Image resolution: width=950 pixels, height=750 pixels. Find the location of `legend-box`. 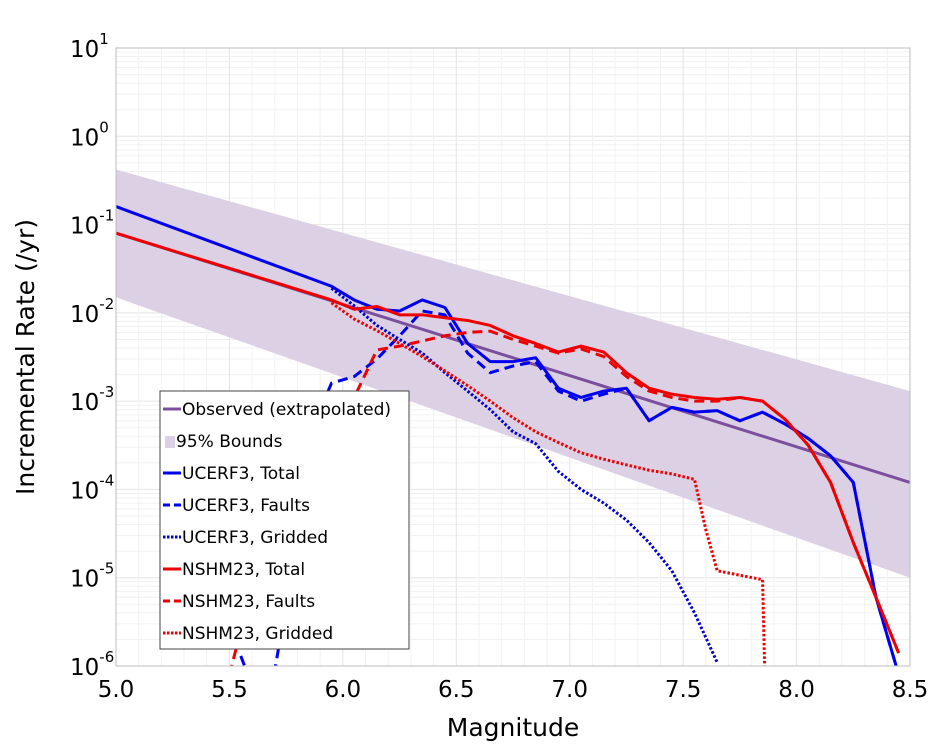

legend-box is located at coordinates (284, 520).